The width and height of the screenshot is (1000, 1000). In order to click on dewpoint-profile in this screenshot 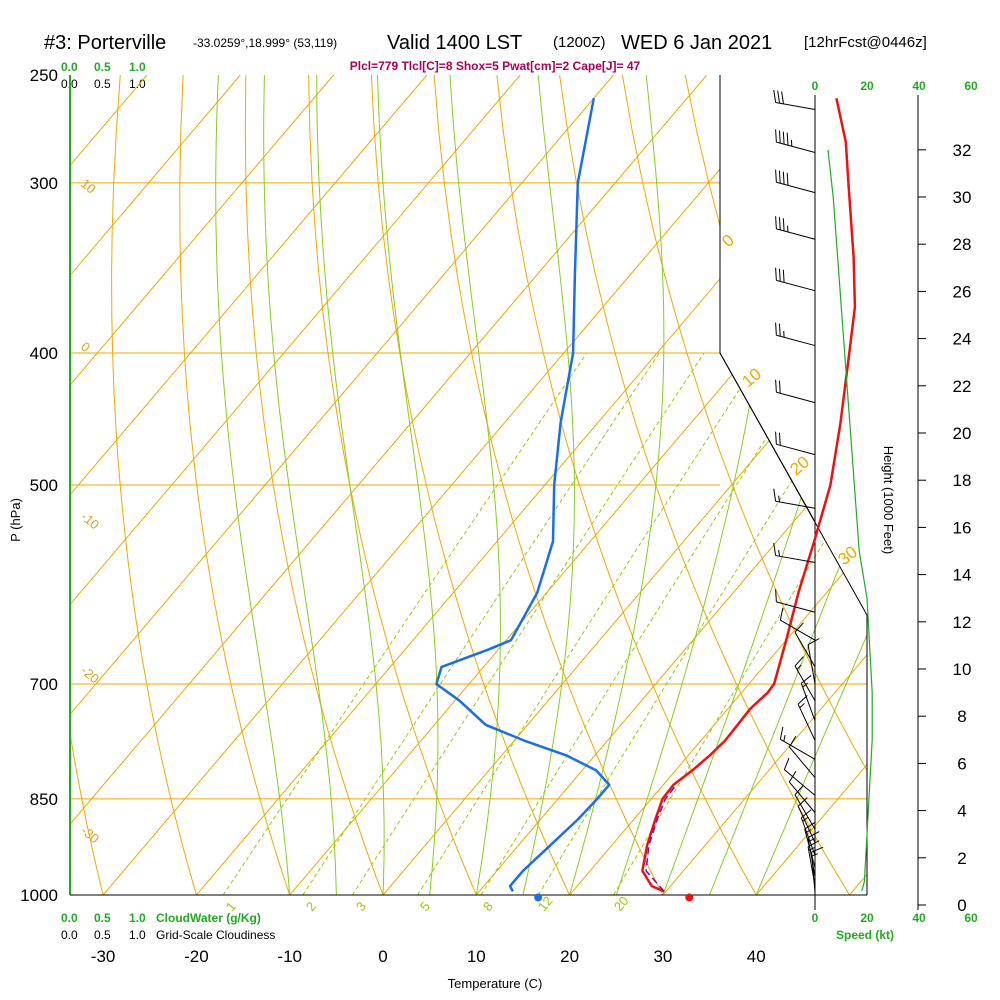, I will do `click(523, 495)`.